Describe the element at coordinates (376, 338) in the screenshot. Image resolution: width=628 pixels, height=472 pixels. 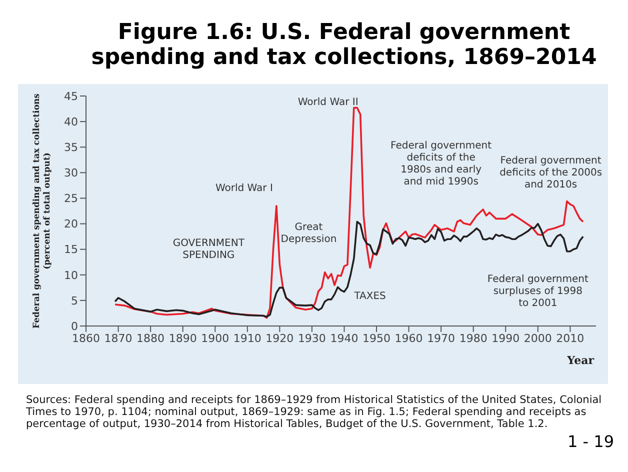
I see `x-tick-label: 1950` at that location.